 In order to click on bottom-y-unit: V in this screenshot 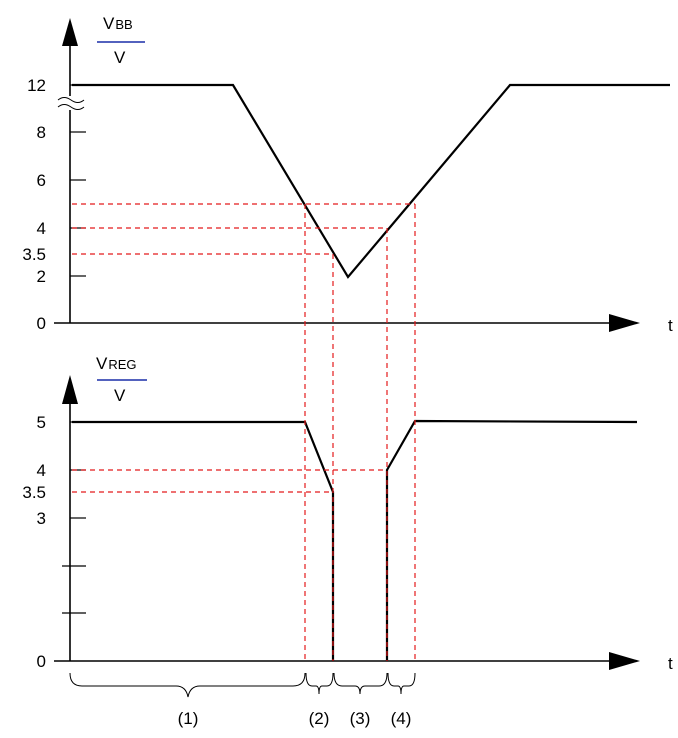, I will do `click(120, 395)`.